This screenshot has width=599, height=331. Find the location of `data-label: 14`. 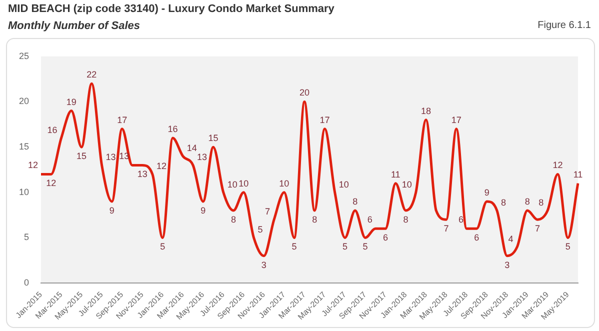

data-label: 14 is located at coordinates (191, 148).